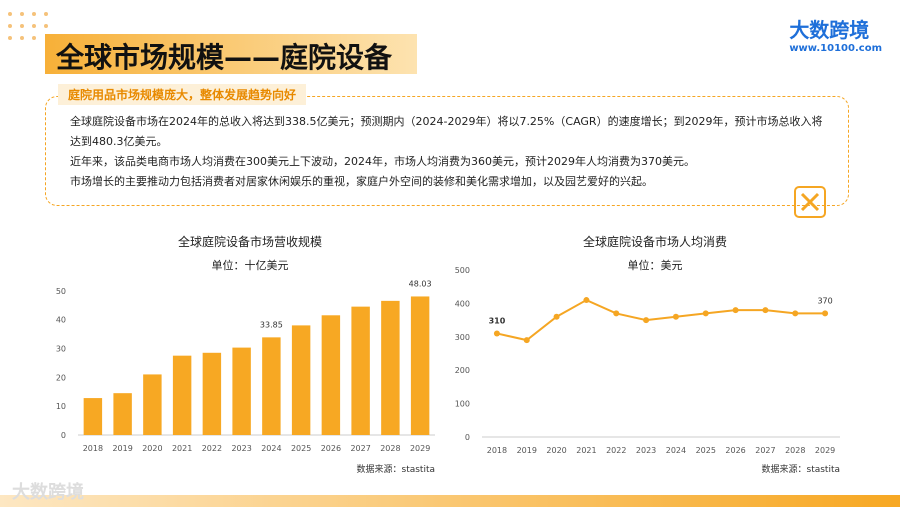 This screenshot has width=900, height=507. What do you see at coordinates (61, 291) in the screenshot?
I see `y-tick-label: 50` at bounding box center [61, 291].